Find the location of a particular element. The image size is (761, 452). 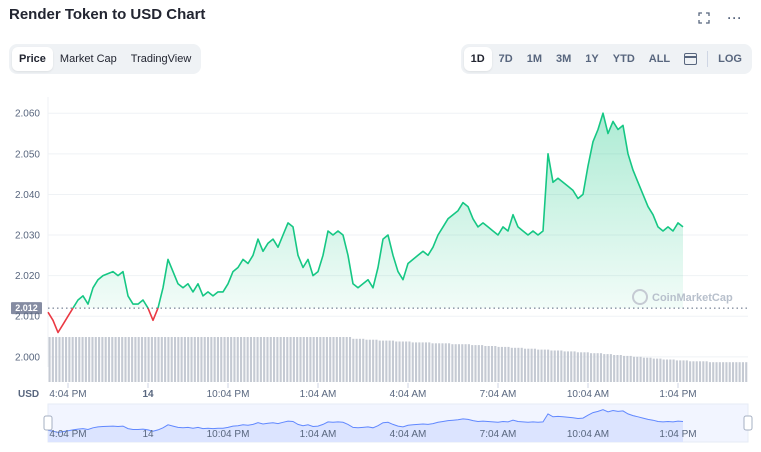

y-tick-label: 2.040 is located at coordinates (27, 195).